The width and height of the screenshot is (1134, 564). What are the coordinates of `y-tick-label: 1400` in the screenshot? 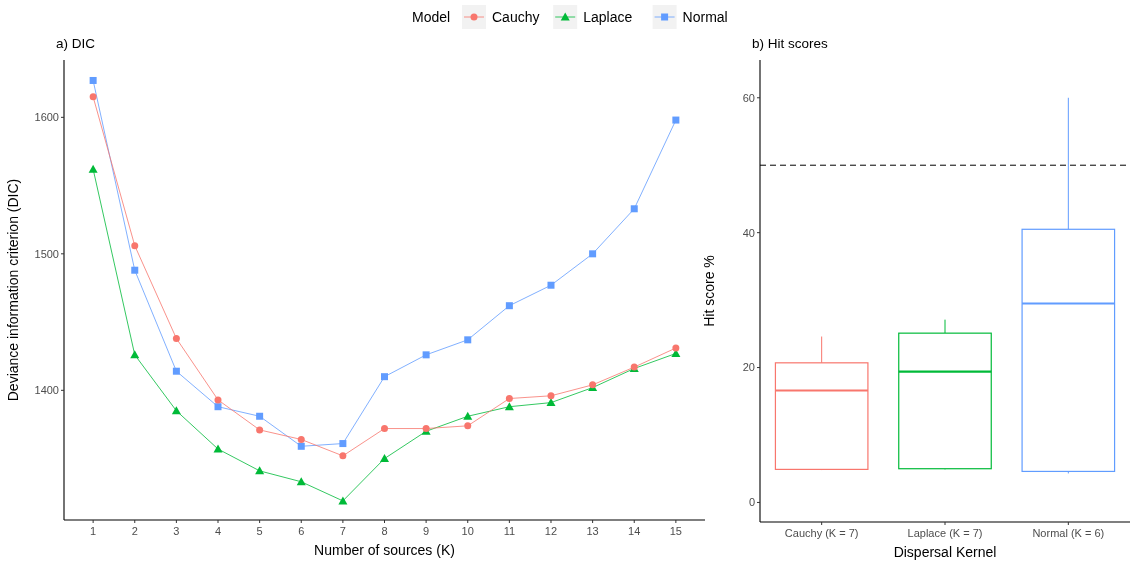 It's located at (46, 390).